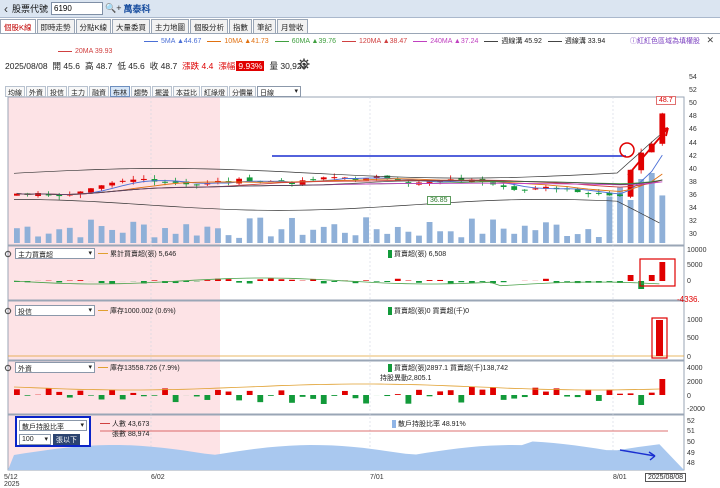 This screenshot has height=488, width=720. I want to click on tab-notes: 筆記, so click(265, 26).